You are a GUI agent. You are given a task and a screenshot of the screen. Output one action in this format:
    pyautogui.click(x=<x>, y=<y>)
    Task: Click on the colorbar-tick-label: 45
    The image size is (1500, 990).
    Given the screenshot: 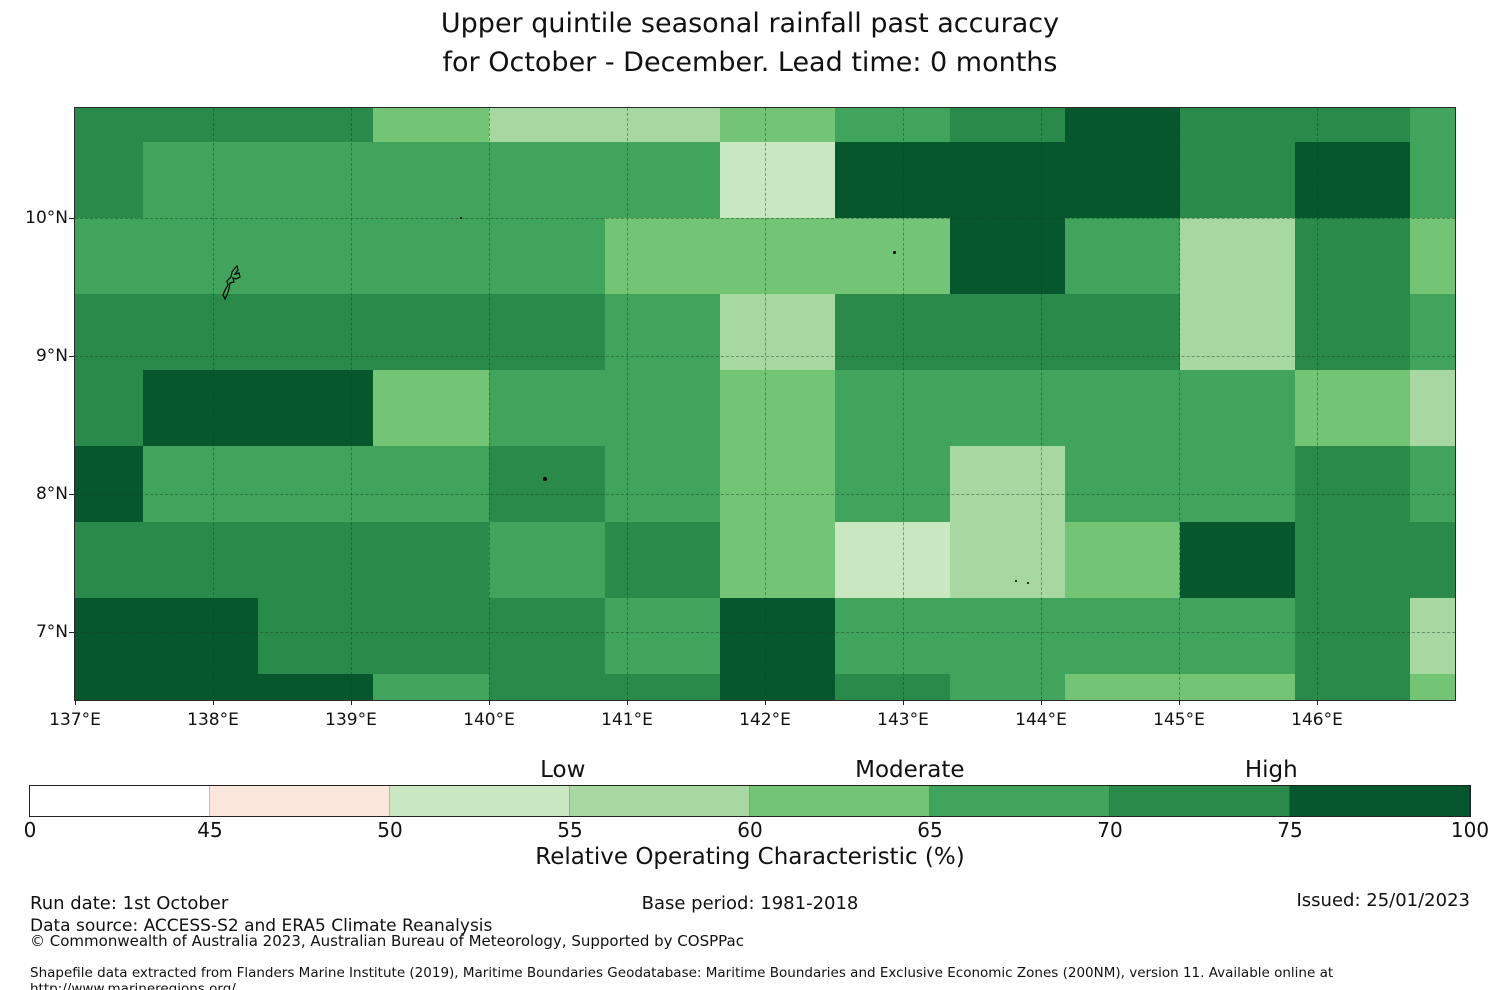 What is the action you would take?
    pyautogui.click(x=210, y=830)
    